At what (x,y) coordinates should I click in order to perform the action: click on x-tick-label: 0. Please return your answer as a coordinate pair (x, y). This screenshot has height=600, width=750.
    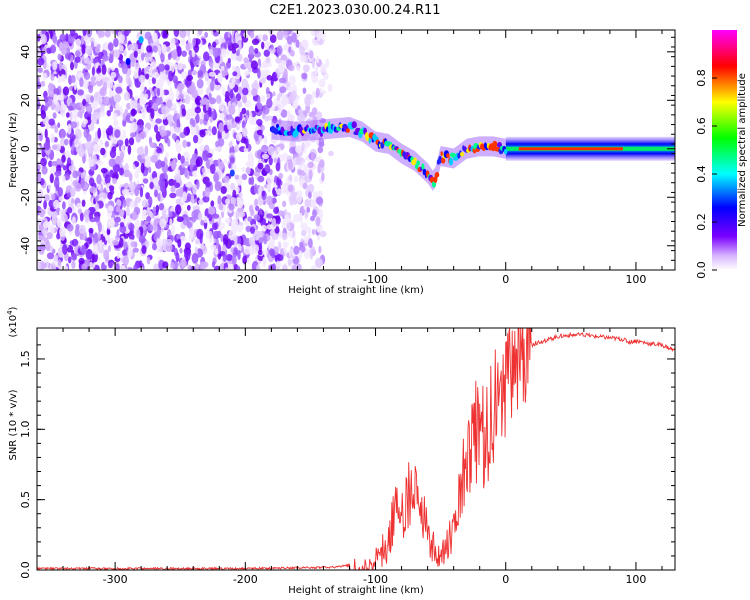
    Looking at the image, I should click on (505, 279).